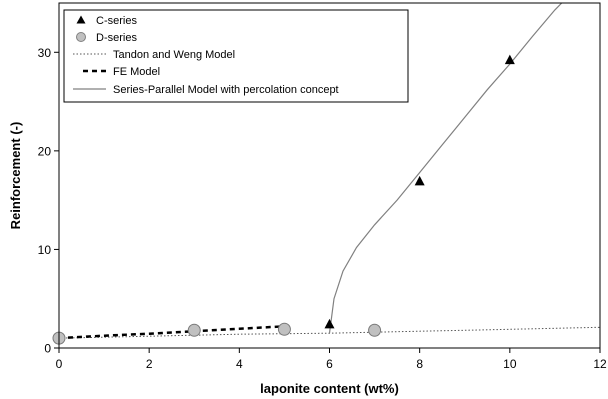  What do you see at coordinates (48, 201) in the screenshot?
I see `y-axis: 0 10 20 30` at bounding box center [48, 201].